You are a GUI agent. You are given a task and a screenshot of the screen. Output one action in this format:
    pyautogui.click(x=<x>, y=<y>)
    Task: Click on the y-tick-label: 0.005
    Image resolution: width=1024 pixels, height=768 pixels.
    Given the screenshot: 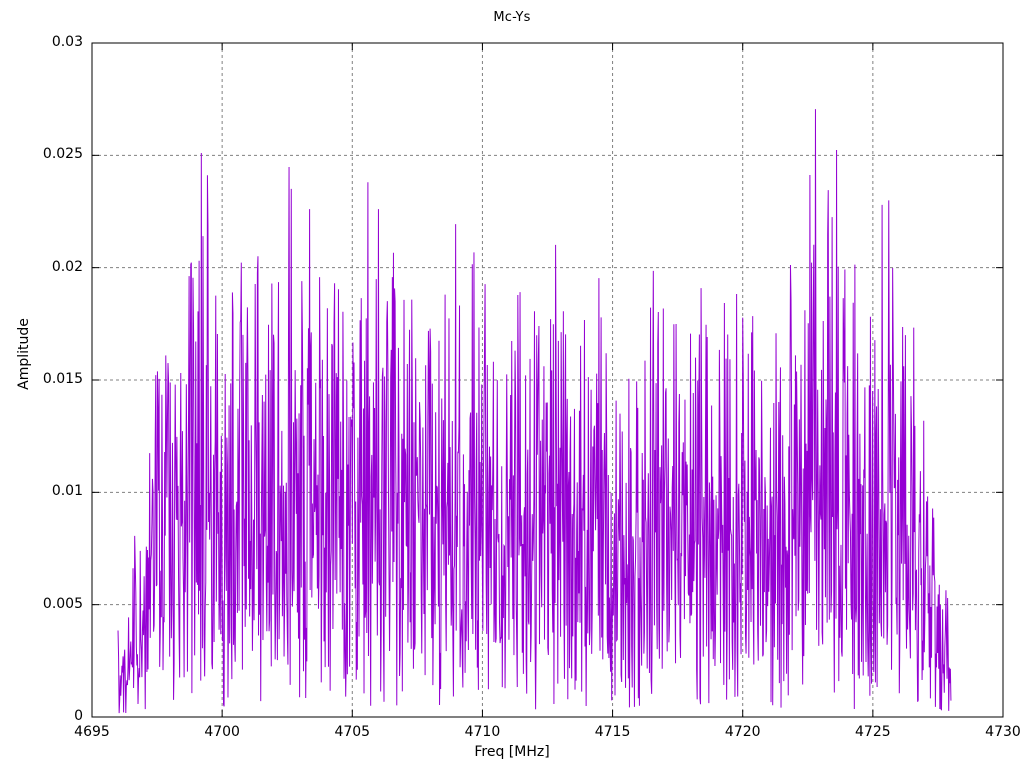 What is the action you would take?
    pyautogui.click(x=62, y=603)
    